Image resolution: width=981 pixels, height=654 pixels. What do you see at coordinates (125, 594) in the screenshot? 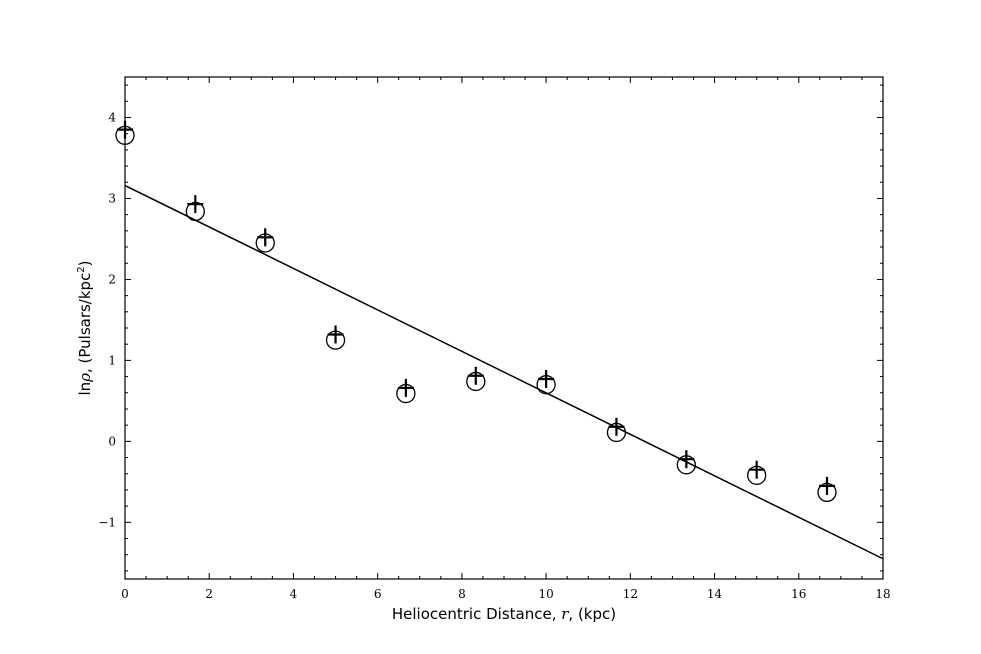
I see `x-tick-label: 0` at bounding box center [125, 594].